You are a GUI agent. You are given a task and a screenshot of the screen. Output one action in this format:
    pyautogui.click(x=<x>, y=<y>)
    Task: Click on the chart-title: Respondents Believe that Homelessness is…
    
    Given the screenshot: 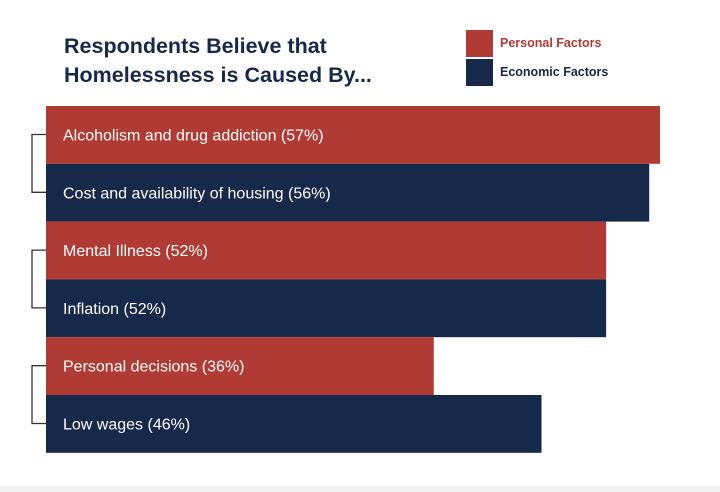 What is the action you would take?
    pyautogui.click(x=218, y=61)
    